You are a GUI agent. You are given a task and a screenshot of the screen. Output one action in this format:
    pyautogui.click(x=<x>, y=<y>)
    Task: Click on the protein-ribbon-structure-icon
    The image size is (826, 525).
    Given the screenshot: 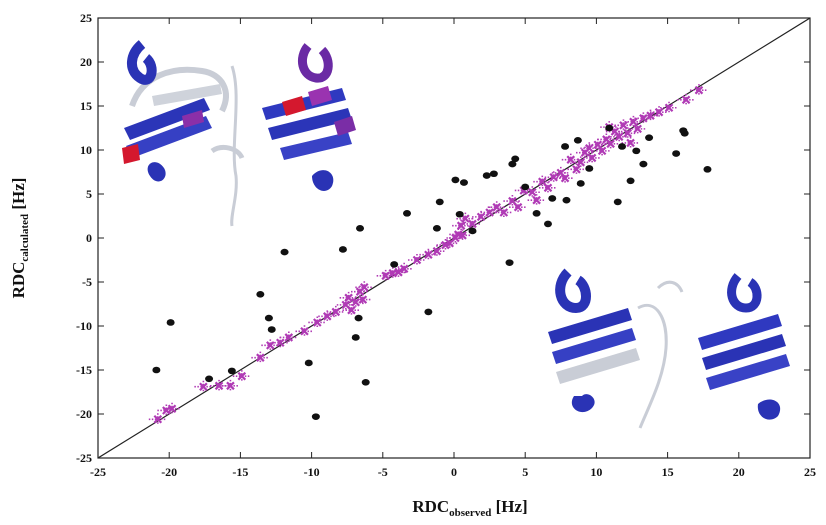 What is the action you would take?
    pyautogui.click(x=669, y=348)
    